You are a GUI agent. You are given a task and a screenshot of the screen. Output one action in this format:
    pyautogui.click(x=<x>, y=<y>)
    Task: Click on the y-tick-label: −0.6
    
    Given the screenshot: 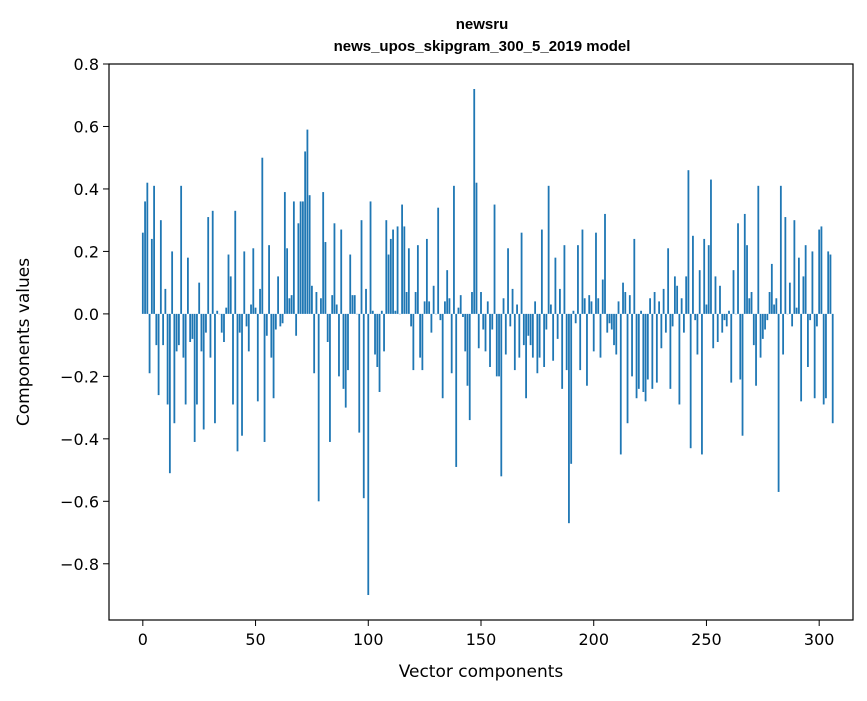 What is the action you would take?
    pyautogui.click(x=79, y=501)
    